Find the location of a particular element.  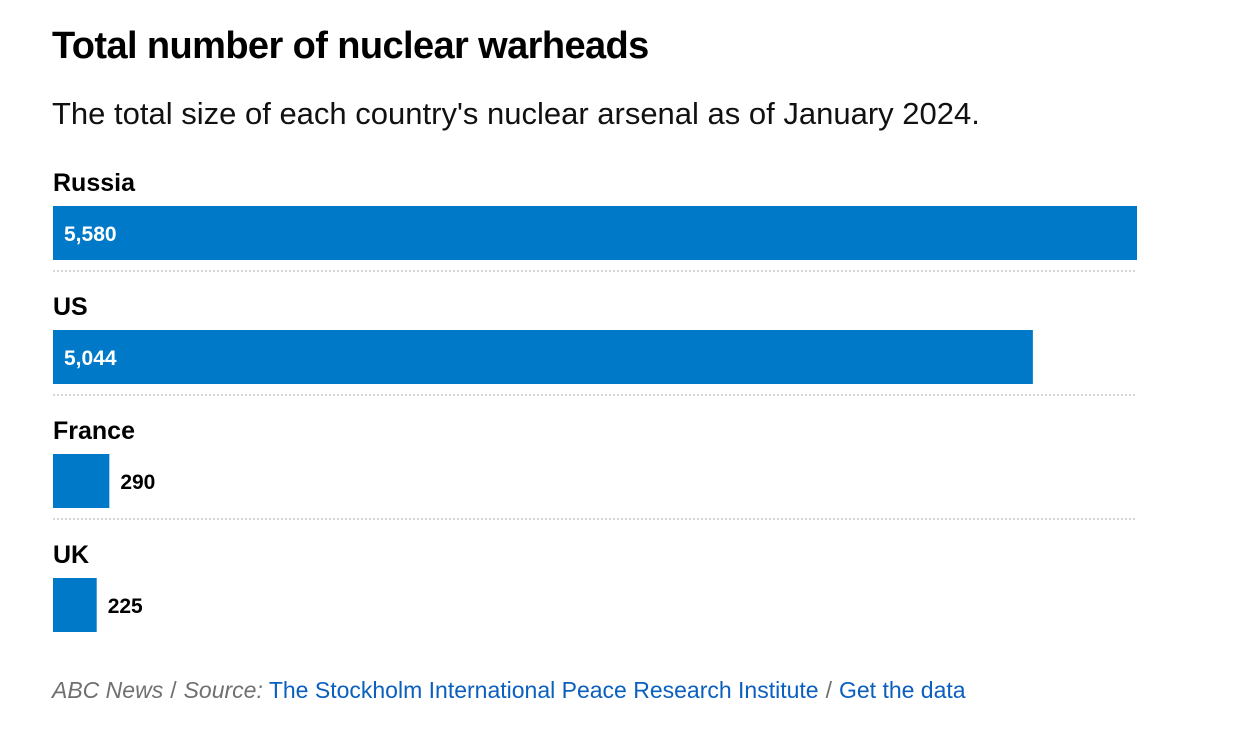

bar-row: UK 225 is located at coordinates (98, 586).